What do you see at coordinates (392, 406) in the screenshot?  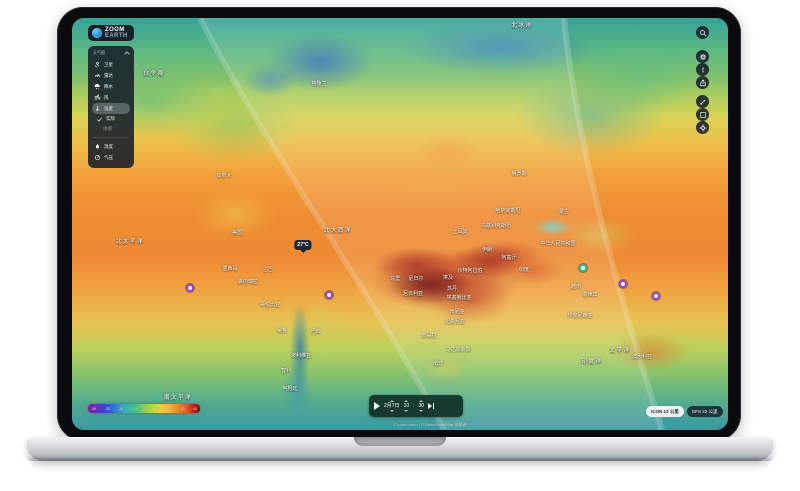 I see `date-stepper: 2月7日` at bounding box center [392, 406].